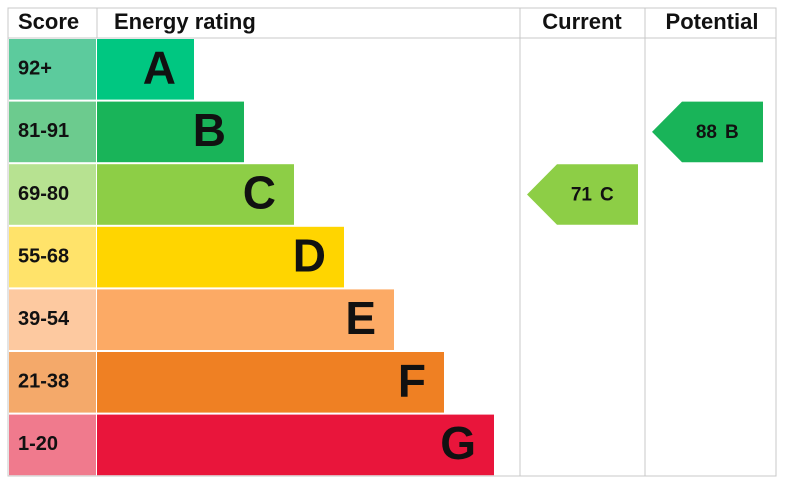 This screenshot has height=493, width=786. What do you see at coordinates (44, 319) in the screenshot?
I see `score-label: 39-54` at bounding box center [44, 319].